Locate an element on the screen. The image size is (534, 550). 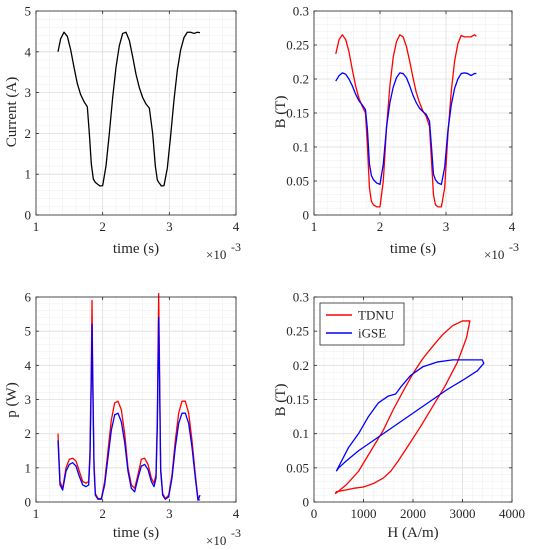
bh-legend-box is located at coordinates (362, 324).